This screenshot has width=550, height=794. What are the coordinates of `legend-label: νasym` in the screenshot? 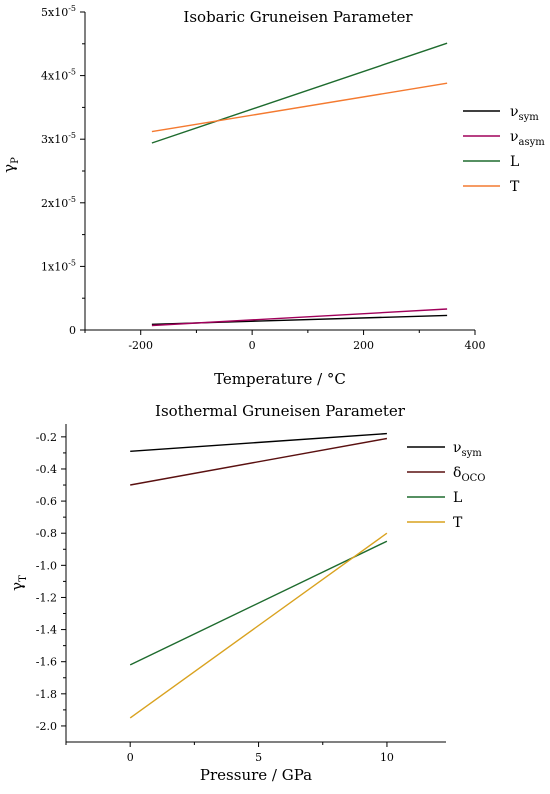 It's located at (527, 138).